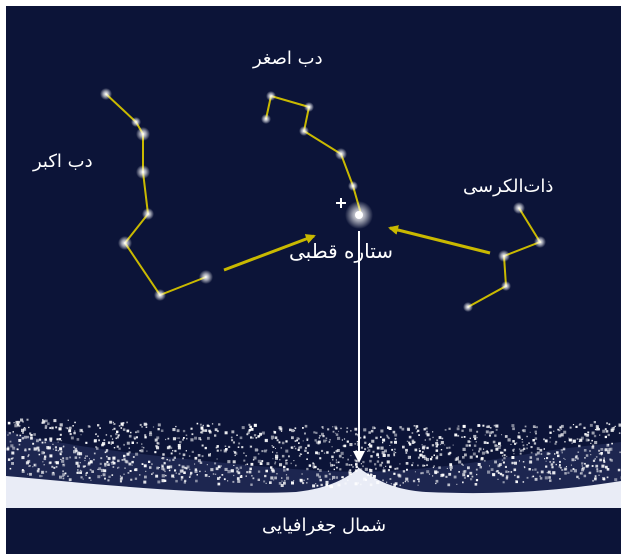  Describe the element at coordinates (341, 251) in the screenshot. I see `polaris-label: ستاره قطبی` at that location.